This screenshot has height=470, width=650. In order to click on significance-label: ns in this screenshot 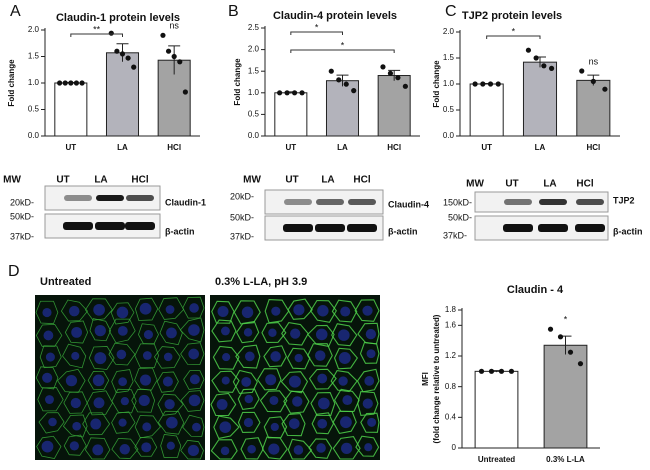, I will do `click(174, 26)`.